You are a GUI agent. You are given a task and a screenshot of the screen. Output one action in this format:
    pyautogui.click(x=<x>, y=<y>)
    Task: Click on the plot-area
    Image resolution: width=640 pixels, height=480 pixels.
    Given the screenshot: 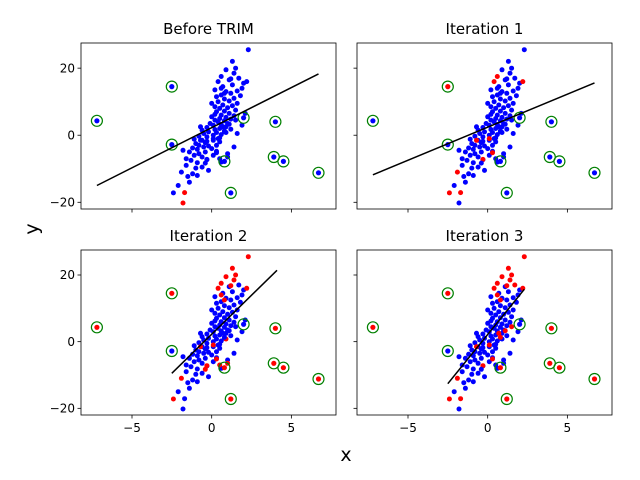 What is the action you would take?
    pyautogui.click(x=483, y=126)
    